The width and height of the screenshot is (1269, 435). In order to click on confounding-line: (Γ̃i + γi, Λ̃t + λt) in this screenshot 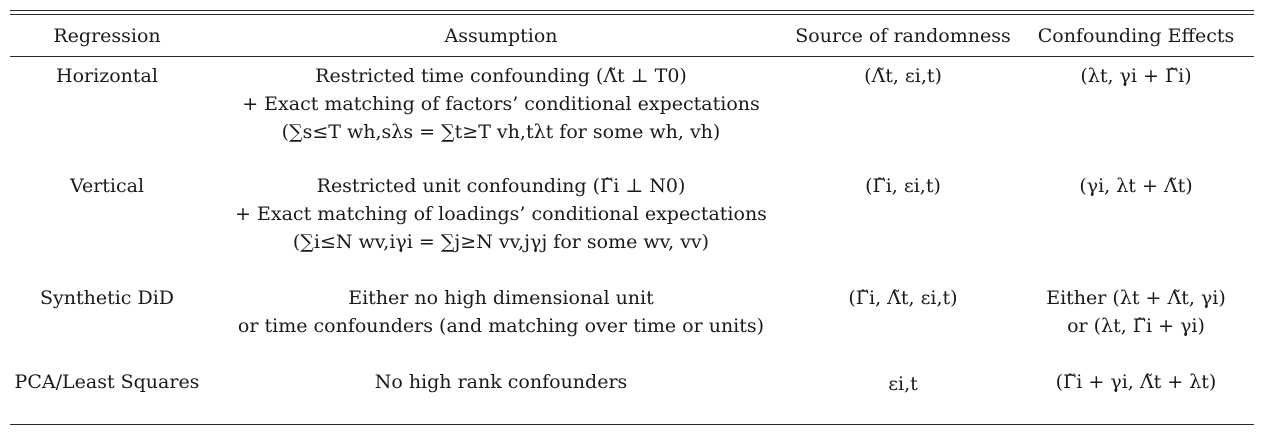, I will do `click(1136, 382)`.